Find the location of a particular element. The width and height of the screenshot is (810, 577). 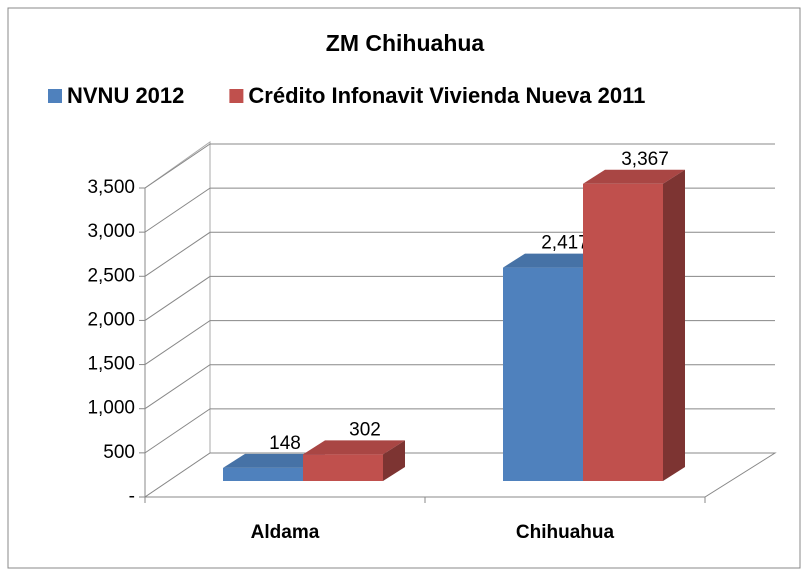

y-tick-label: 1,000 is located at coordinates (111, 408).